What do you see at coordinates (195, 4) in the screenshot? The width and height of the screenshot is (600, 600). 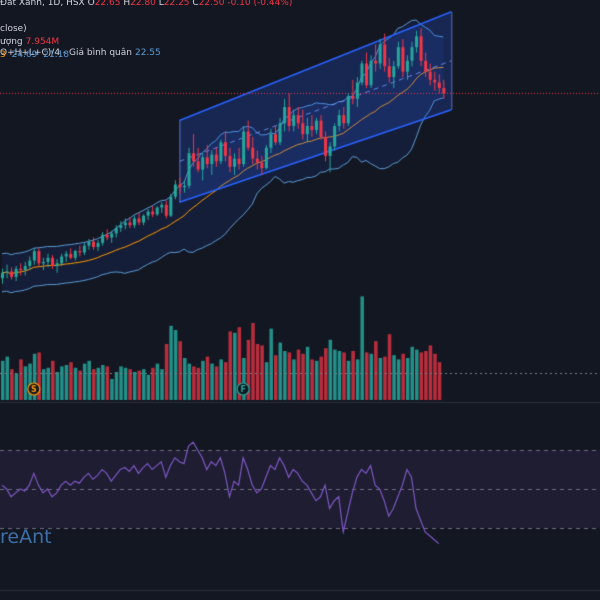 I see `close-label: C` at bounding box center [195, 4].